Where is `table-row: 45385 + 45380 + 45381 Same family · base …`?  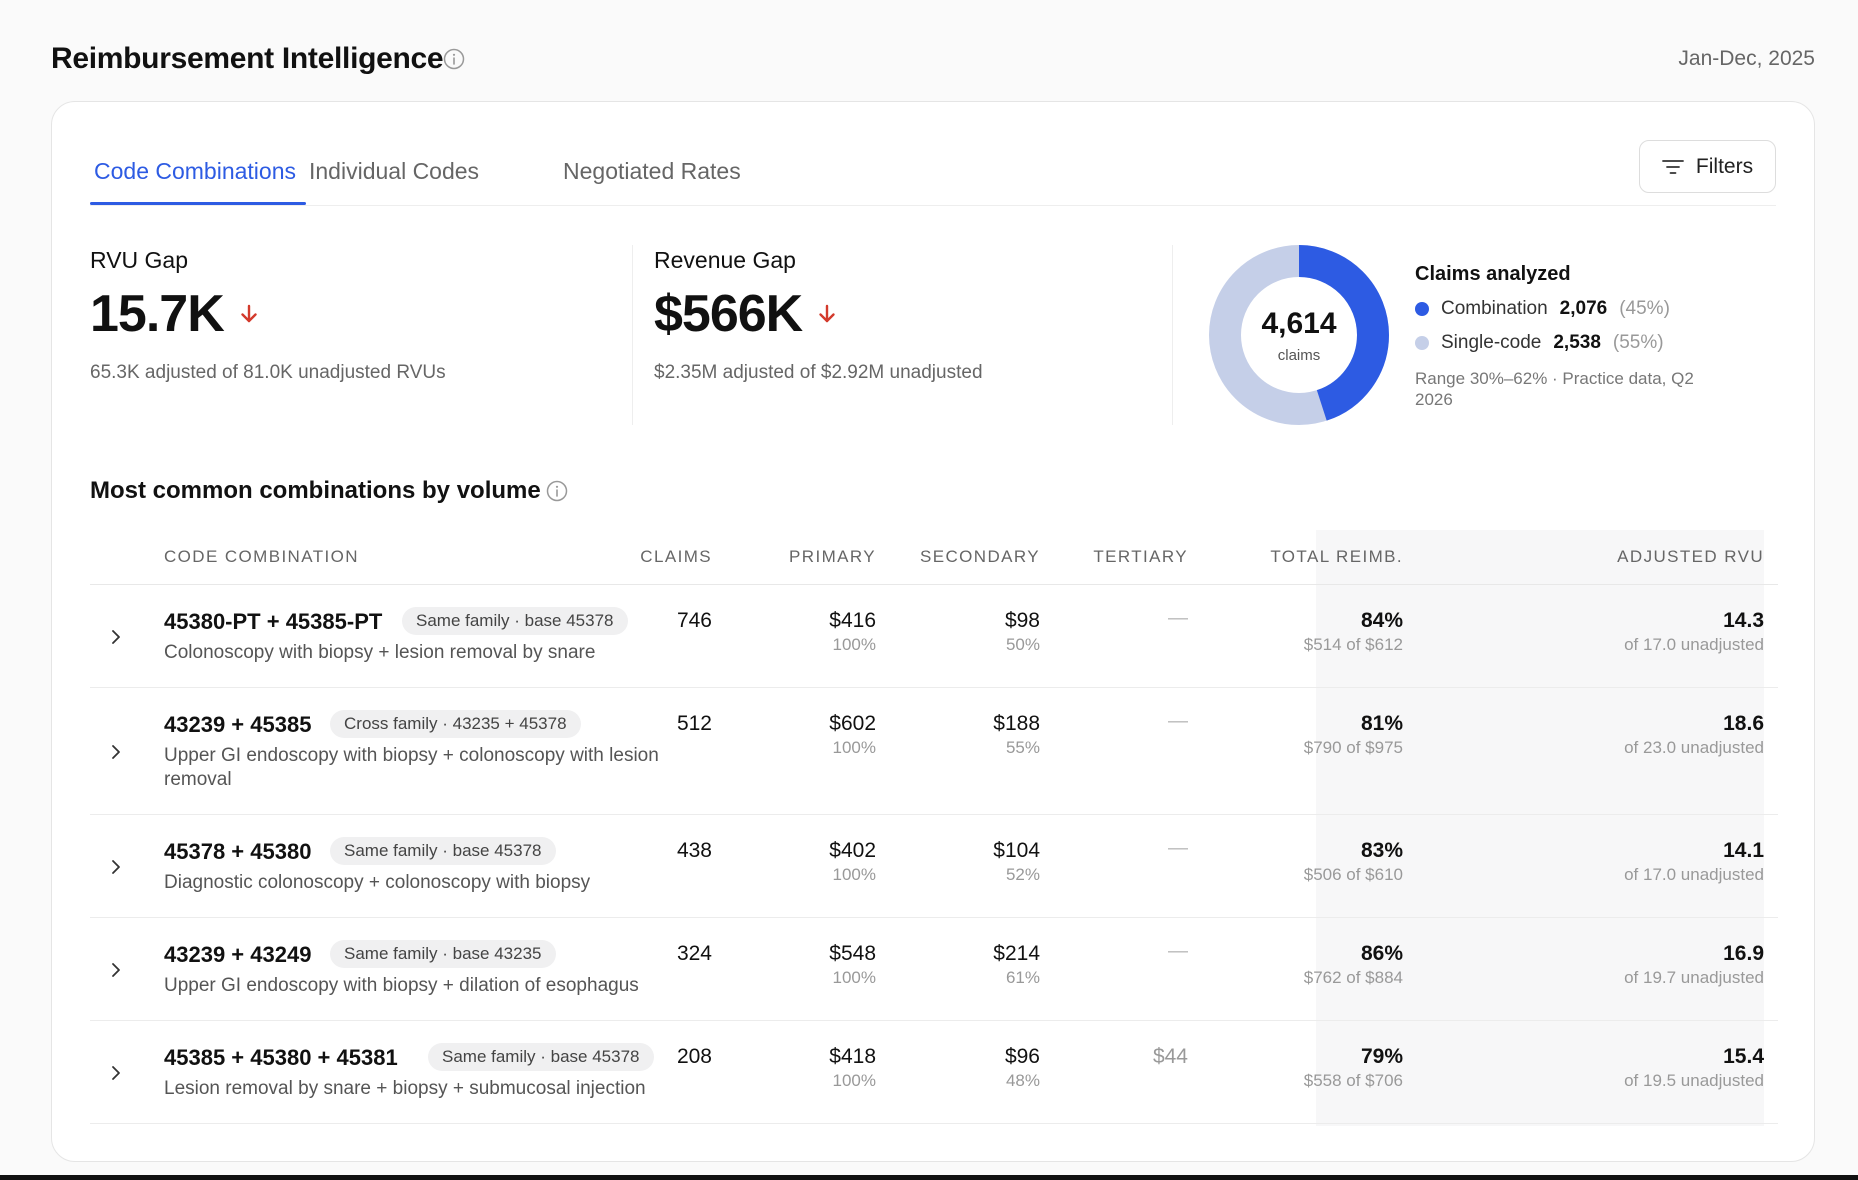
table-row: 45385 + 45380 + 45381 Same family · base … is located at coordinates (934, 1072).